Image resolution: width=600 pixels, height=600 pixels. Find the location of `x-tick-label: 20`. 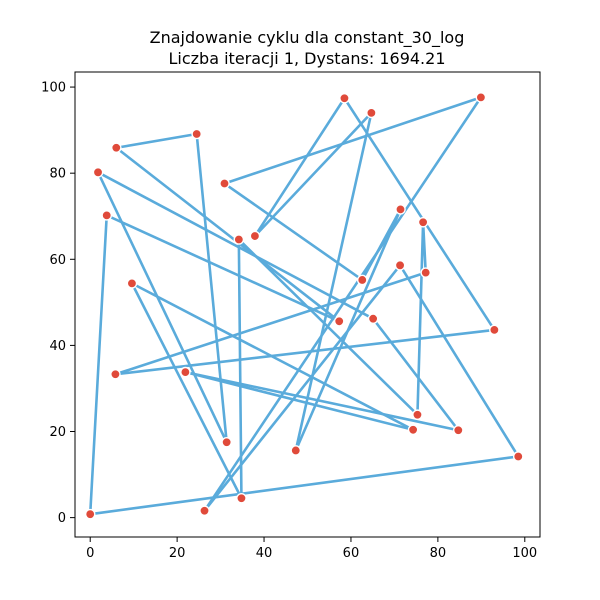

x-tick-label: 20 is located at coordinates (177, 553).